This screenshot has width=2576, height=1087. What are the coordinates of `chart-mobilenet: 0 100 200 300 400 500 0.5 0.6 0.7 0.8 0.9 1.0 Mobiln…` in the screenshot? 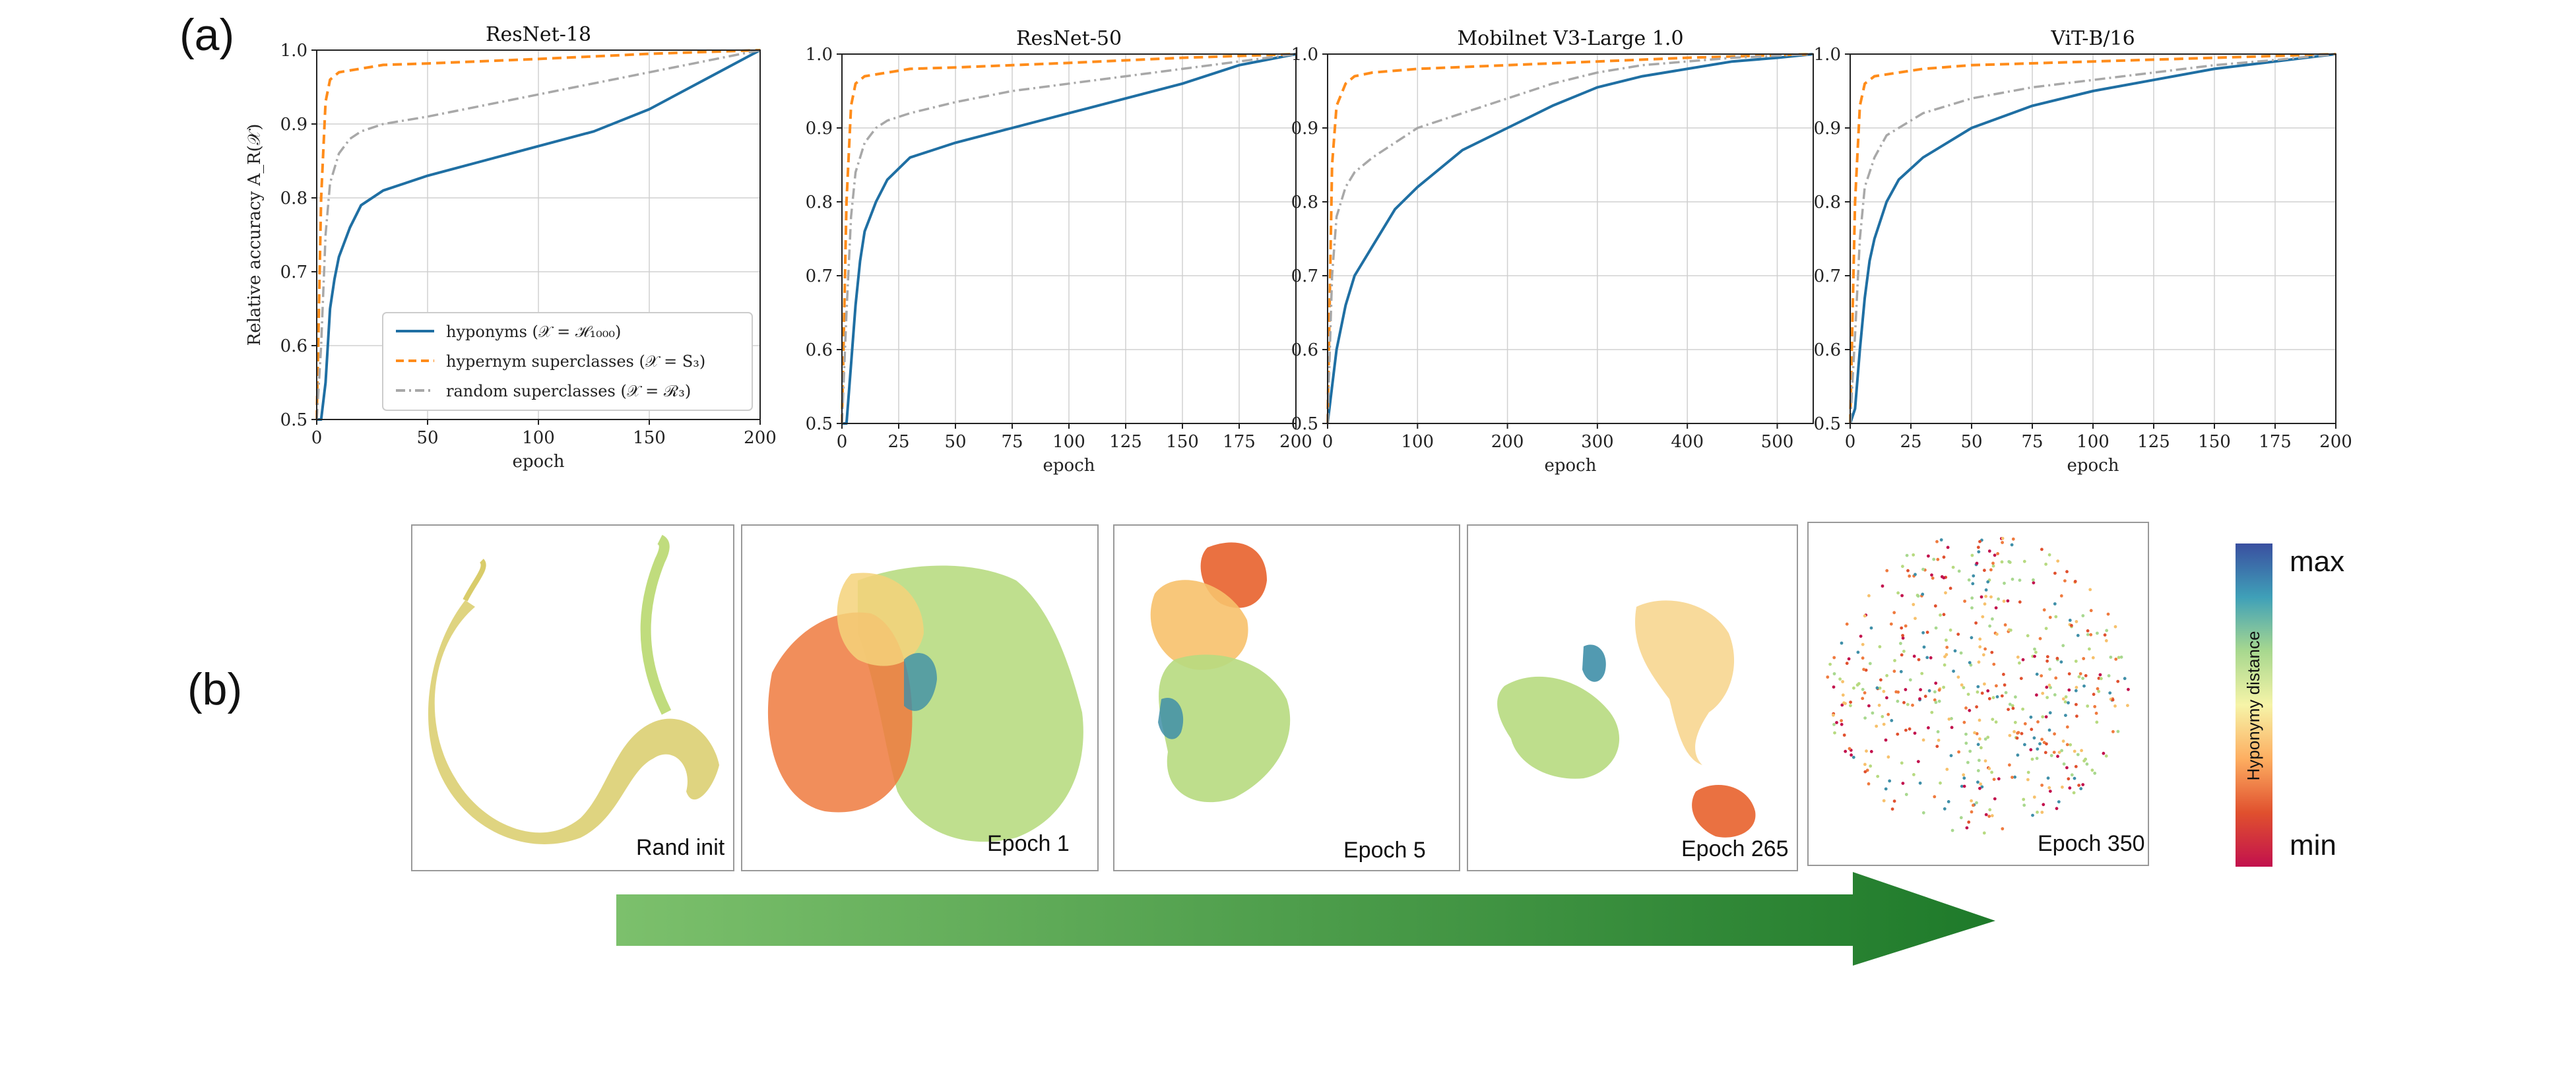 It's located at (1552, 251).